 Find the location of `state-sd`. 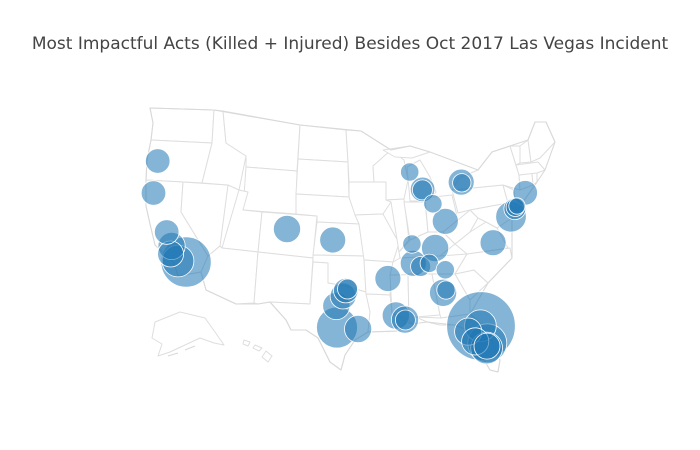

state-sd is located at coordinates (322, 178).